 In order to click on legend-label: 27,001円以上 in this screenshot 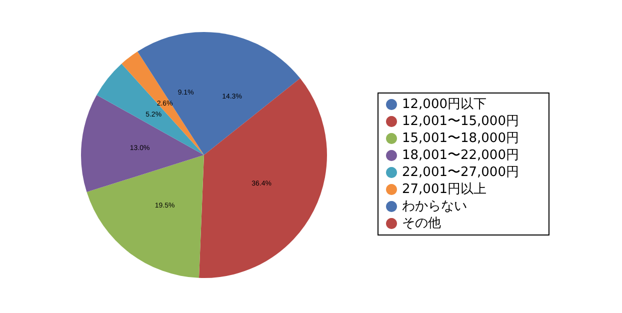, I will do `click(444, 189)`.